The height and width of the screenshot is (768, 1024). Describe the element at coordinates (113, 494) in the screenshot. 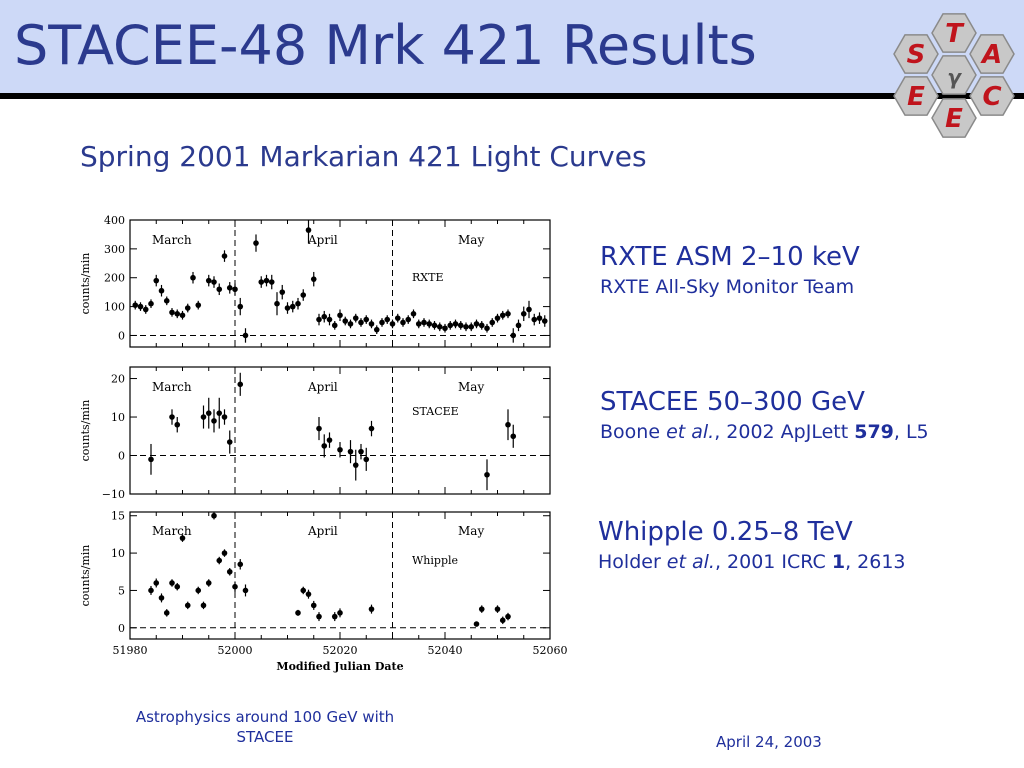

I see `y-tick-label: −10` at that location.